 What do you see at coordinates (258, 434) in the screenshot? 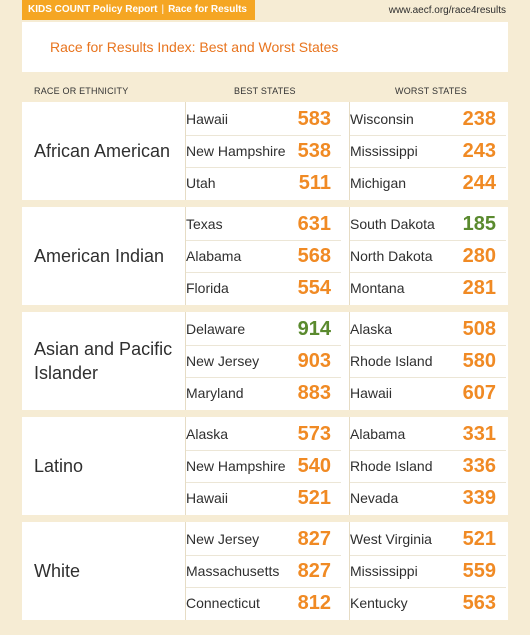
I see `best-state-row: Alaska 573` at bounding box center [258, 434].